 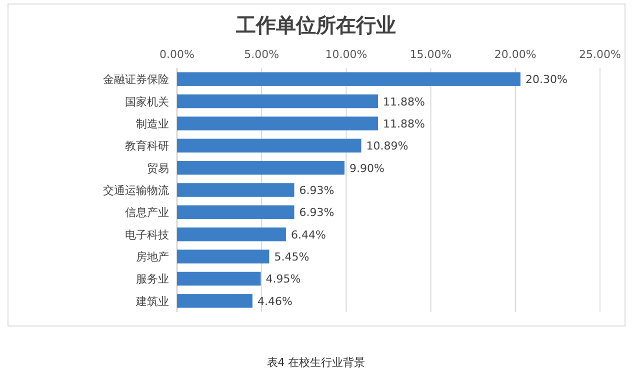 I want to click on y-tick-label: 房地产, so click(x=152, y=257).